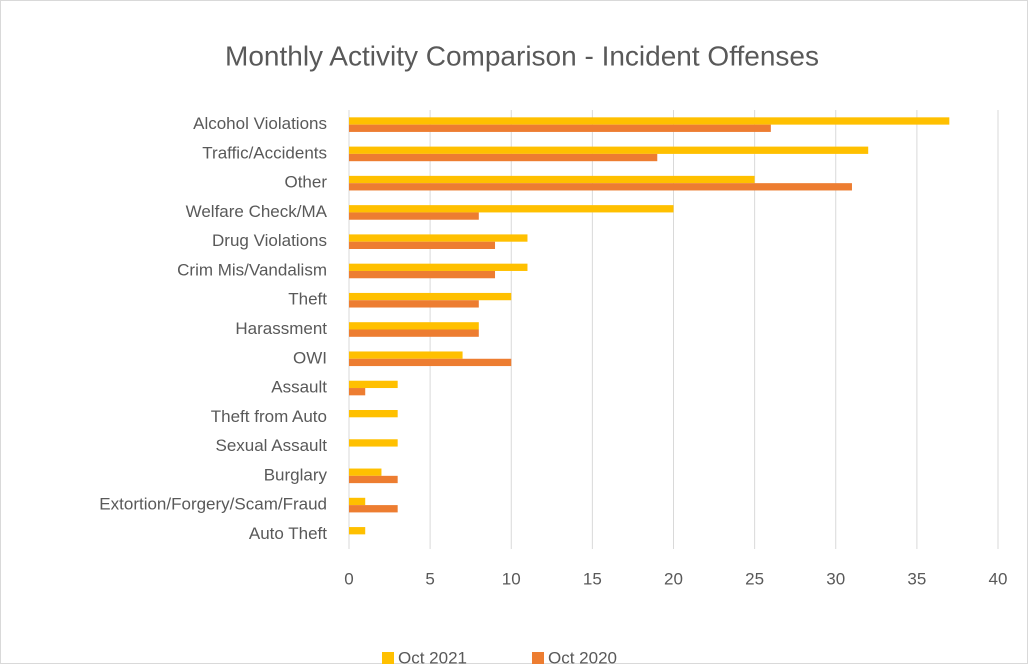 This screenshot has height=664, width=1028. I want to click on y-tick-label: Welfare Check/MA, so click(257, 211).